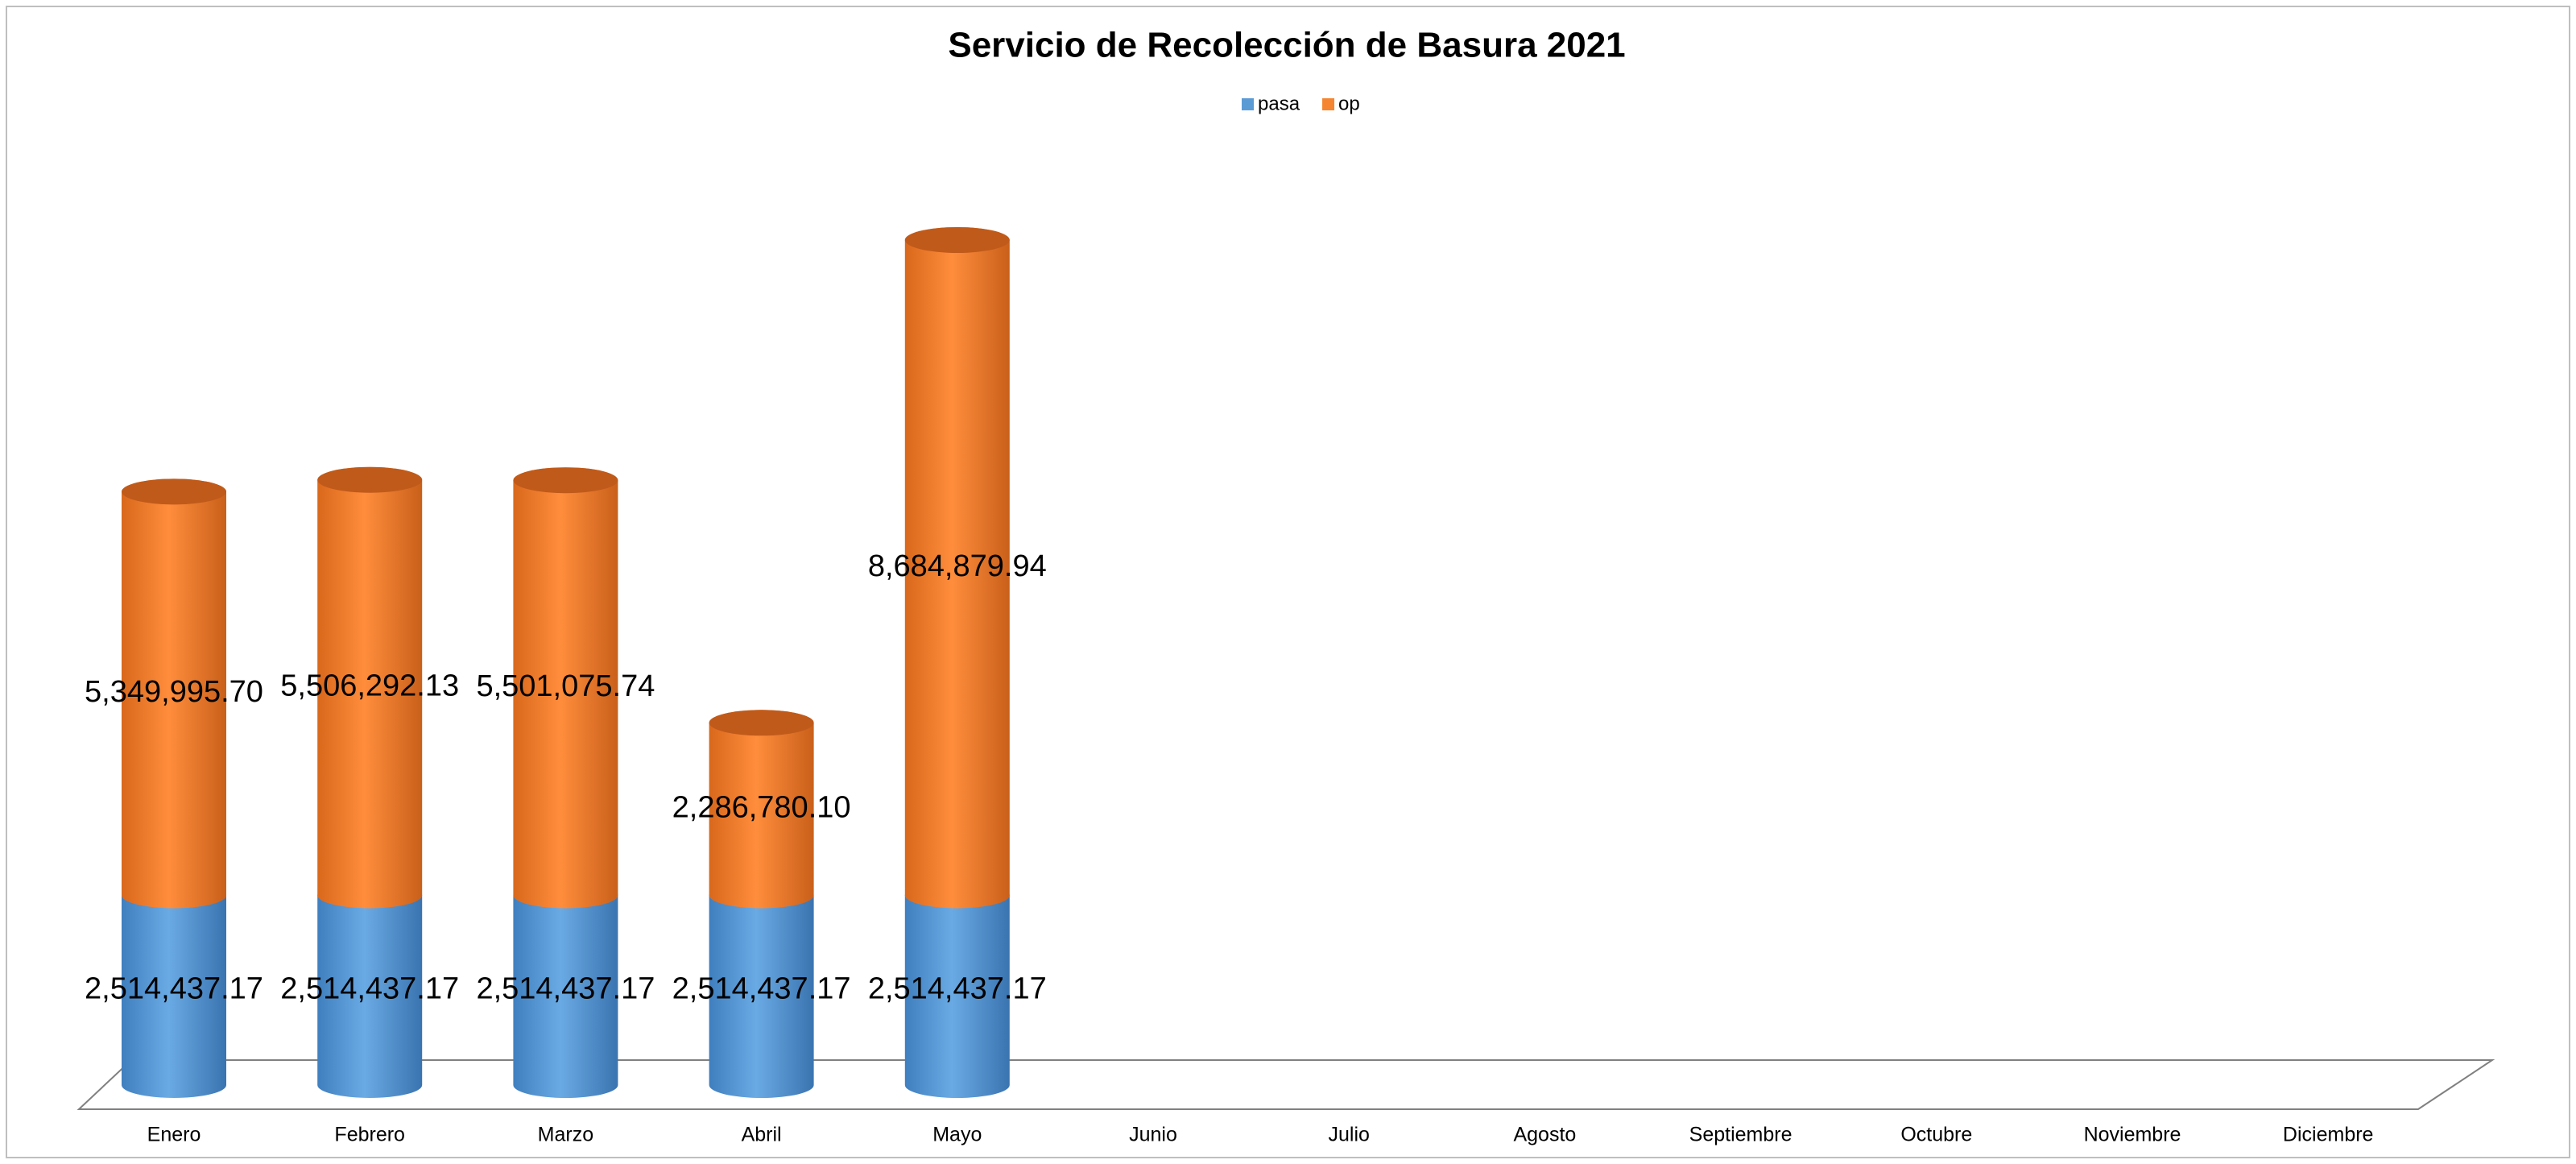 This screenshot has width=2576, height=1164. What do you see at coordinates (957, 1135) in the screenshot?
I see `x-tick-label: Mayo` at bounding box center [957, 1135].